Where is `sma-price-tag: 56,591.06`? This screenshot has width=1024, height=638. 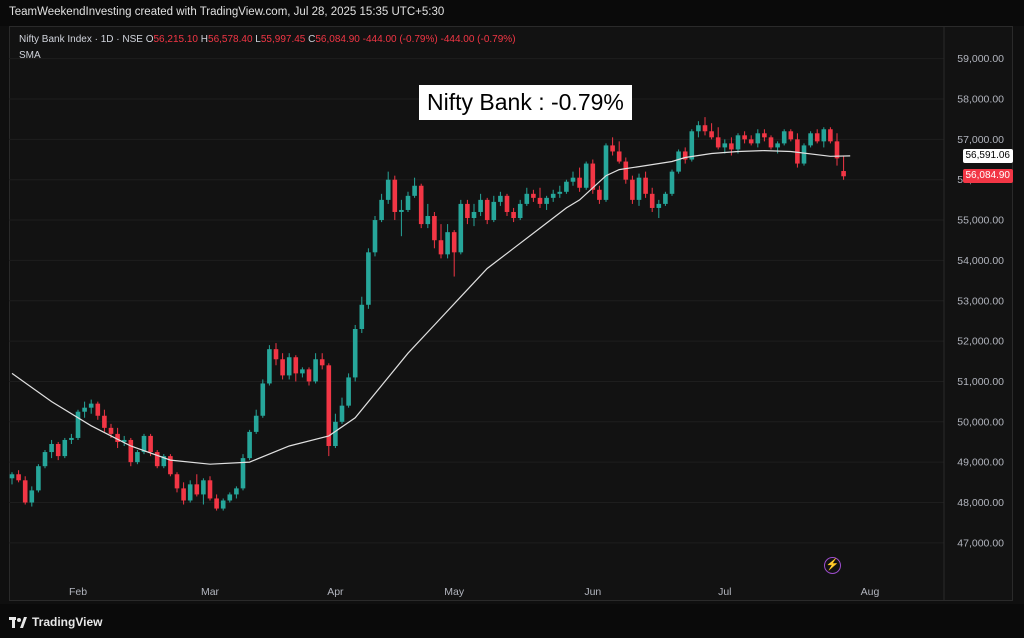
sma-price-tag: 56,591.06 is located at coordinates (987, 155).